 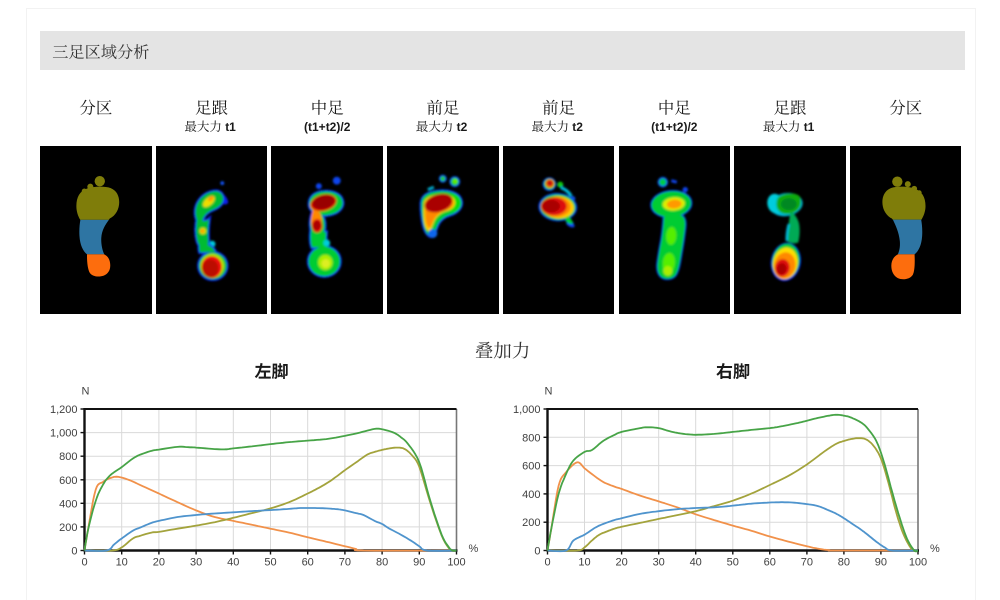 What do you see at coordinates (64, 410) in the screenshot?
I see `svg-text: 1,200` at bounding box center [64, 410].